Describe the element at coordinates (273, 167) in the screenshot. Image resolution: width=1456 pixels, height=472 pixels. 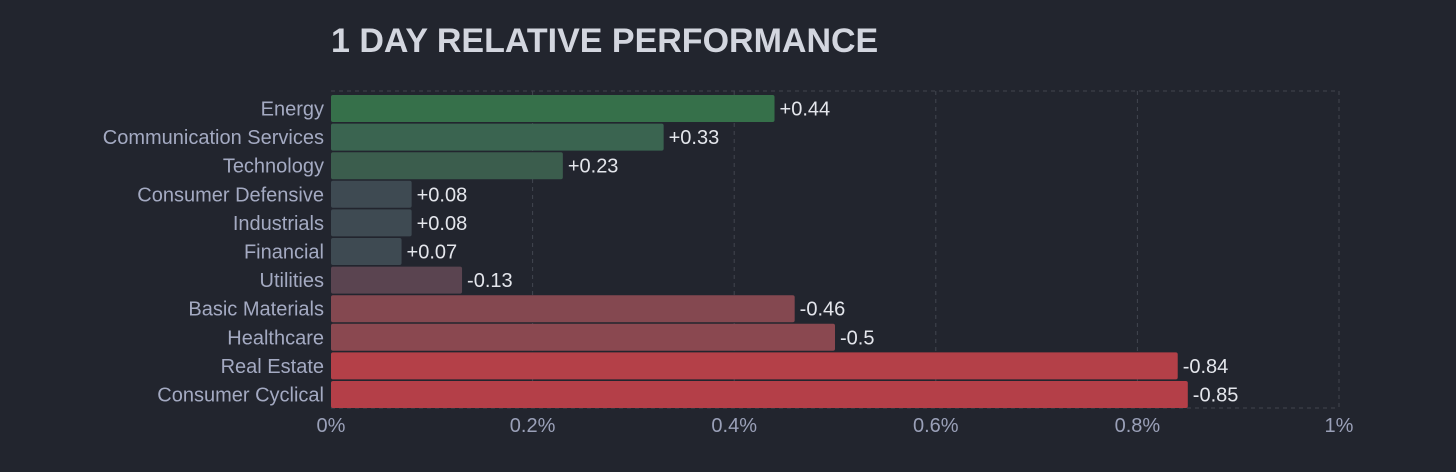
I see `category-label: Technology` at that location.